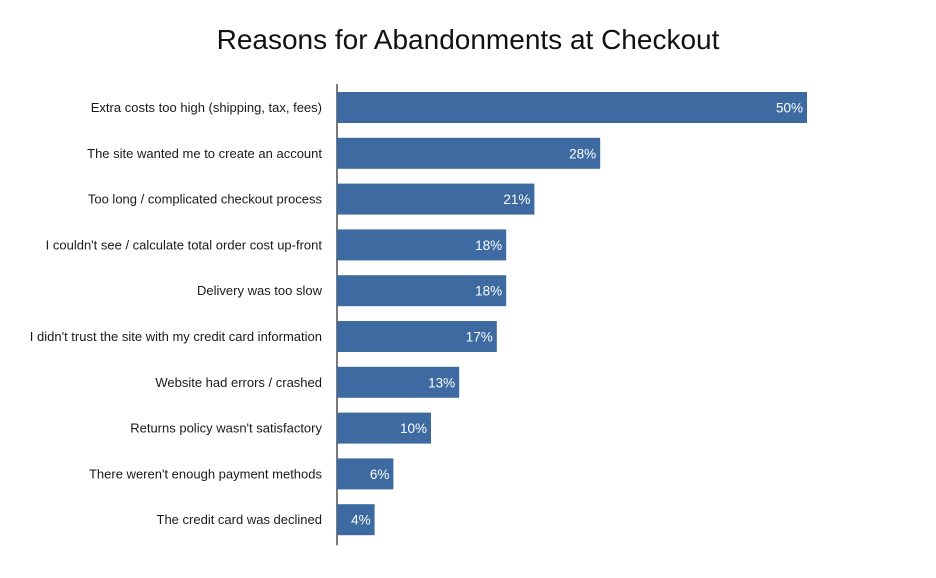 The height and width of the screenshot is (578, 936). I want to click on category-label: Too long / complicated checkout process, so click(205, 199).